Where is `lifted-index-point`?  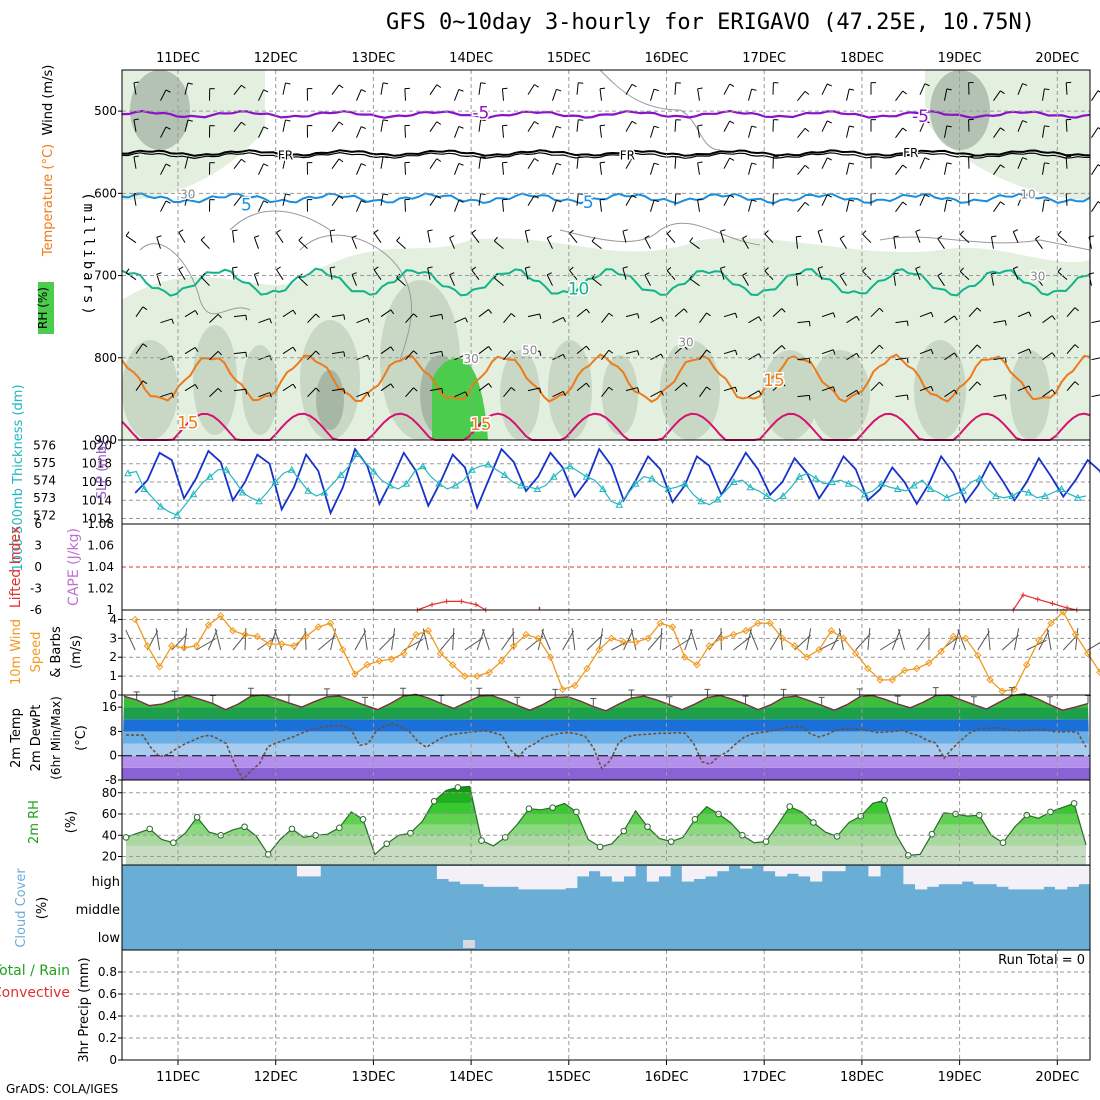
lifted-index-point is located at coordinates (461, 601).